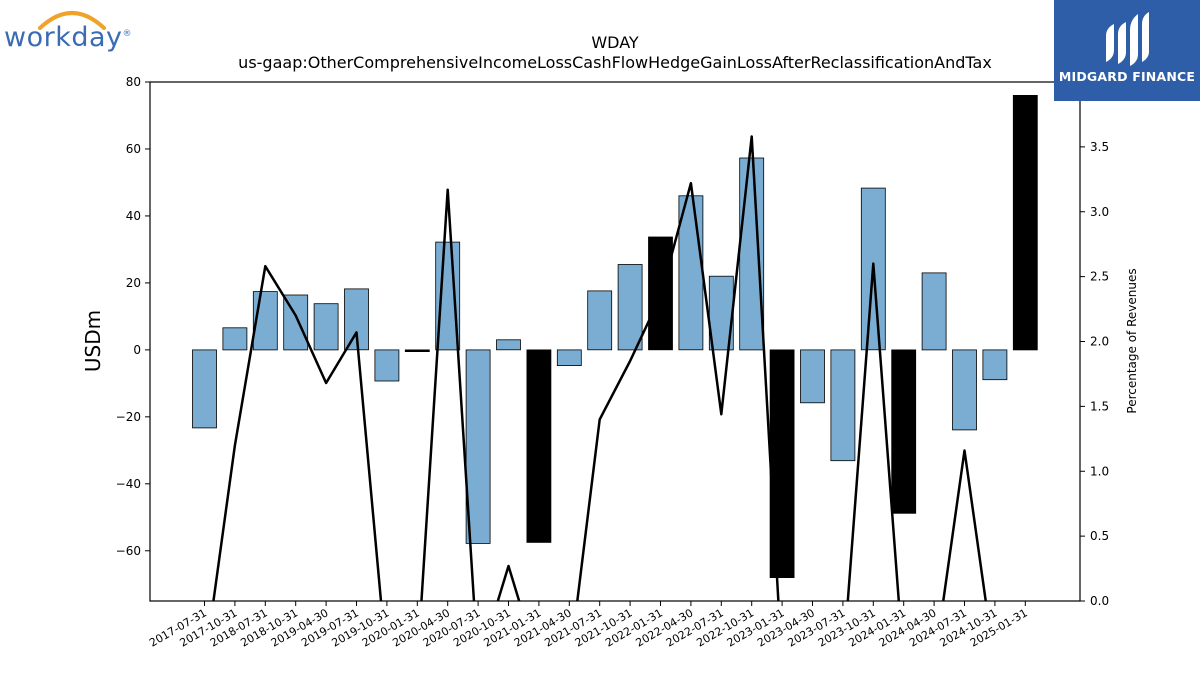  I want to click on workday-wordmark: workday®, so click(68, 37).